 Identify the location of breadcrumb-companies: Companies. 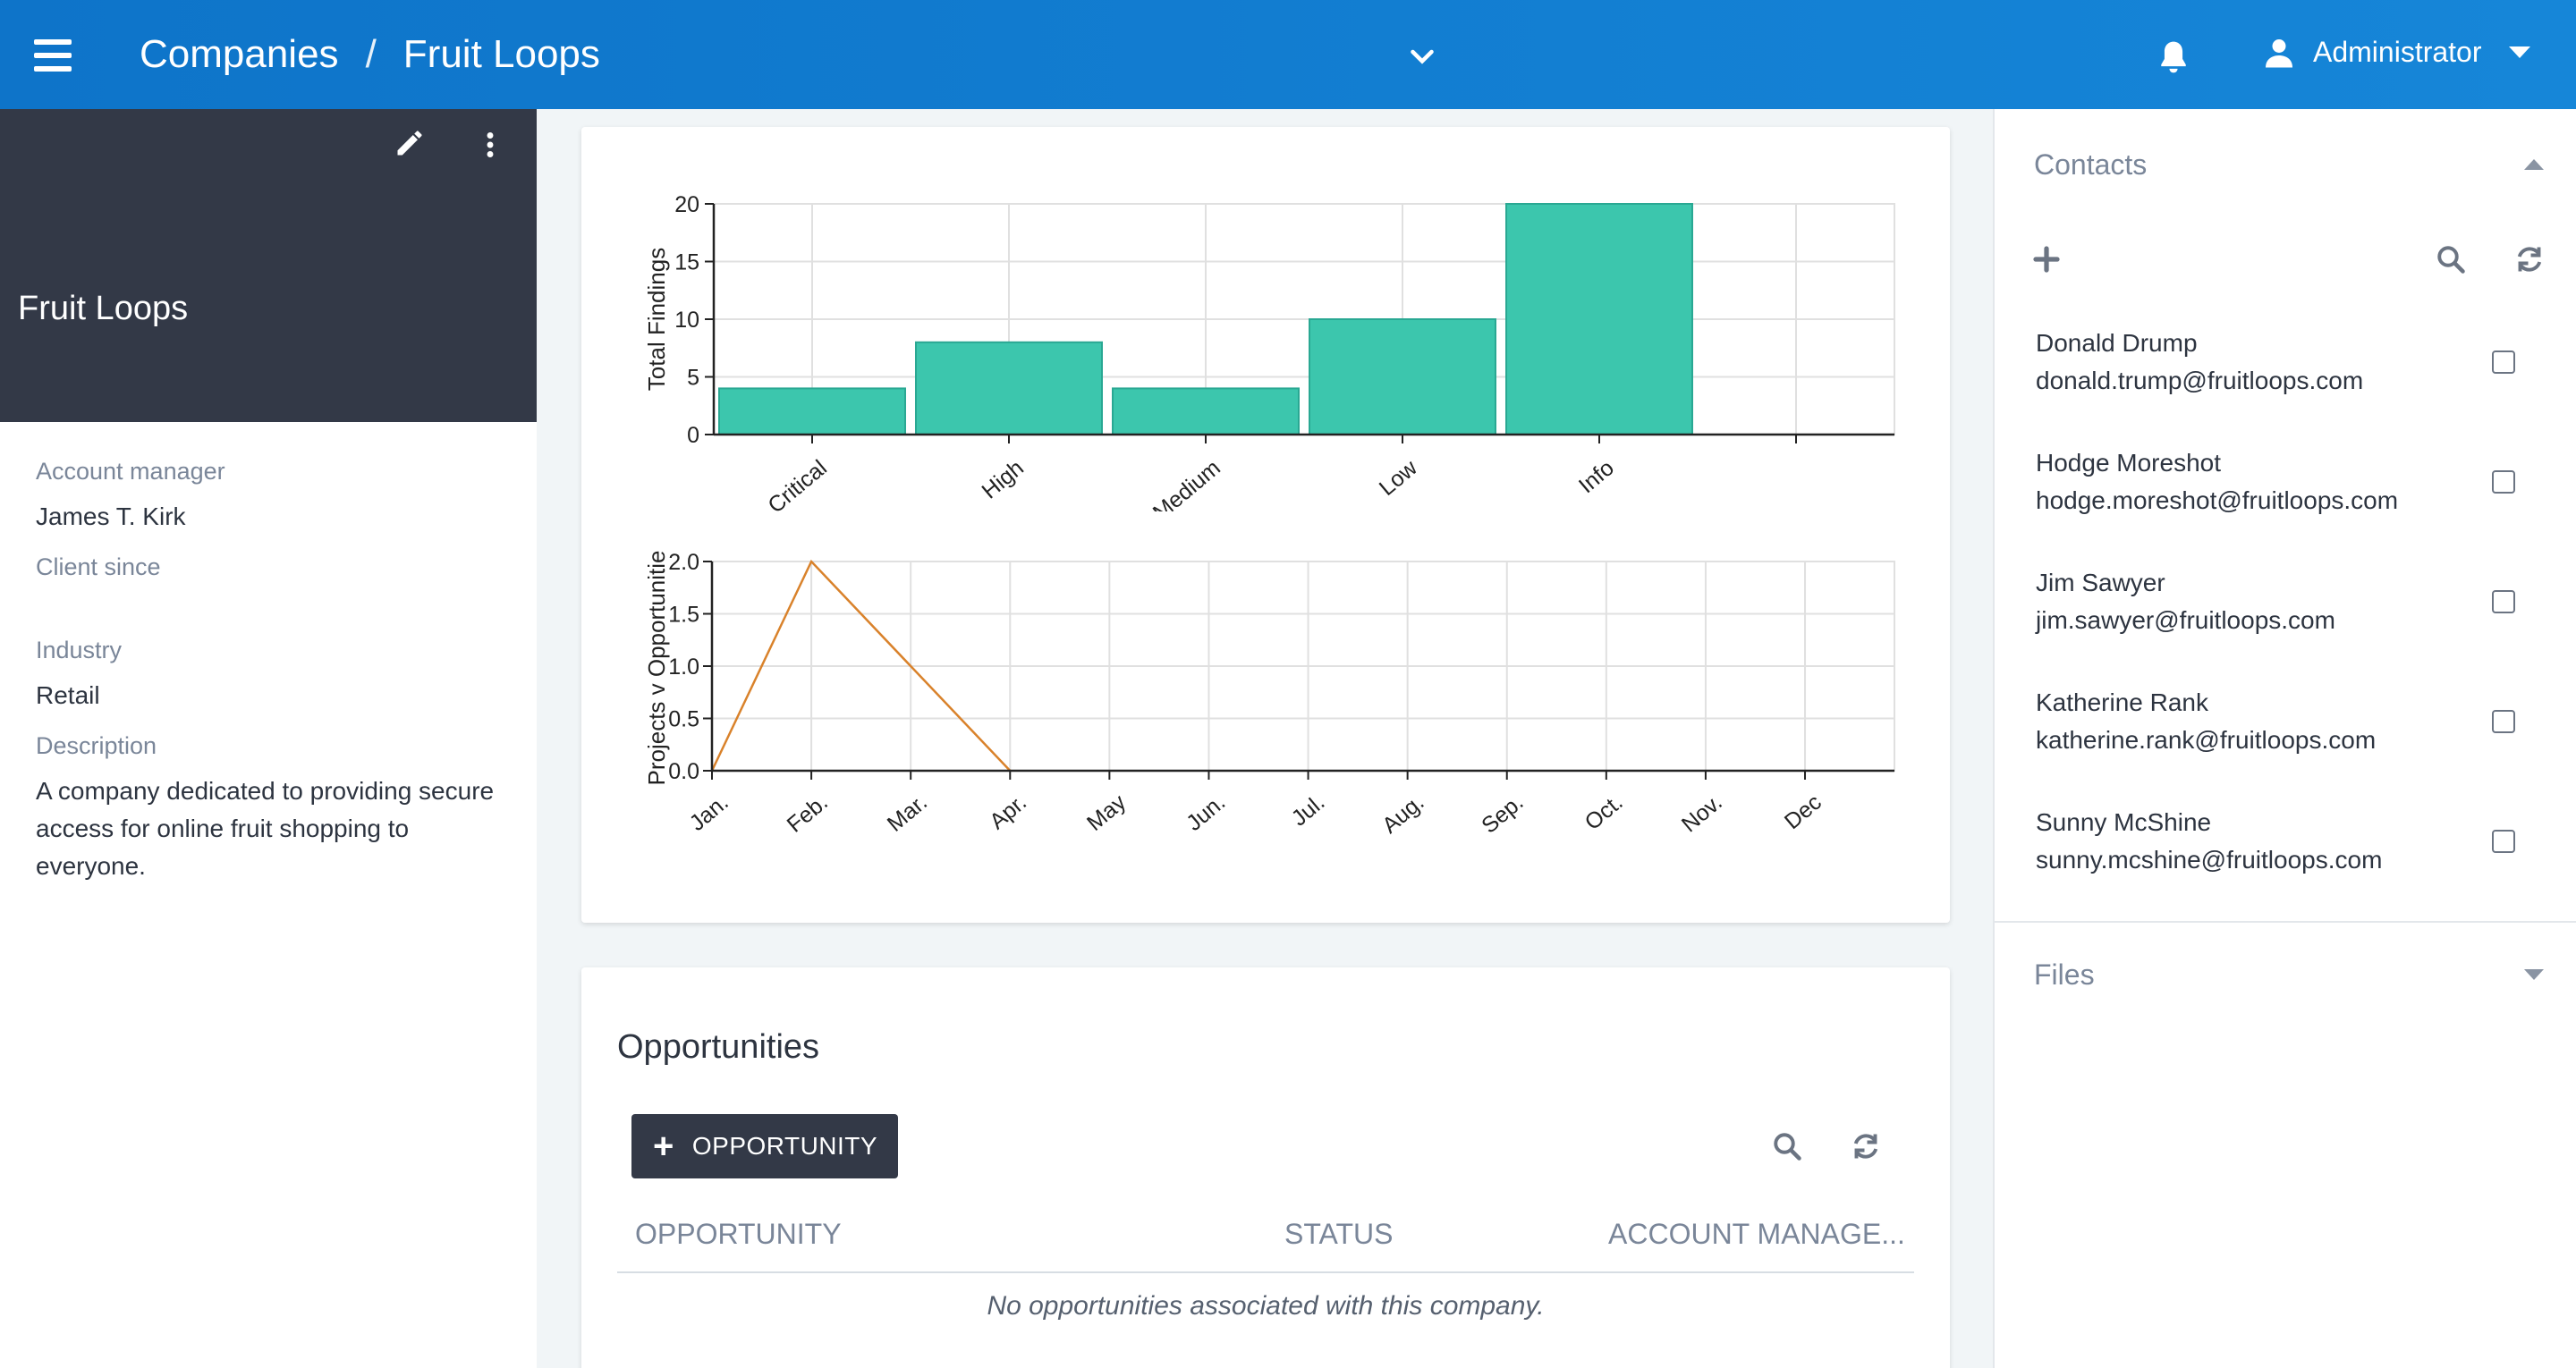
(239, 54).